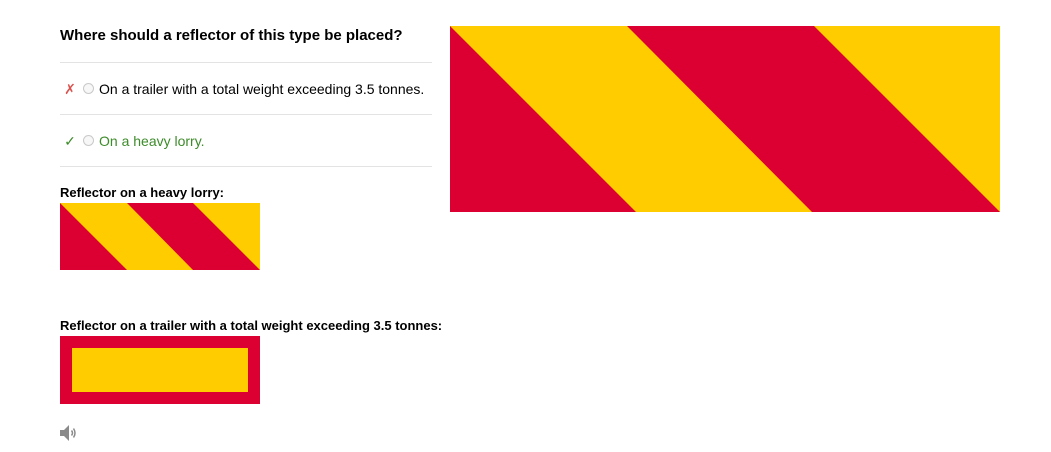  What do you see at coordinates (152, 140) in the screenshot?
I see `answer-text: On a heavy lorry.` at bounding box center [152, 140].